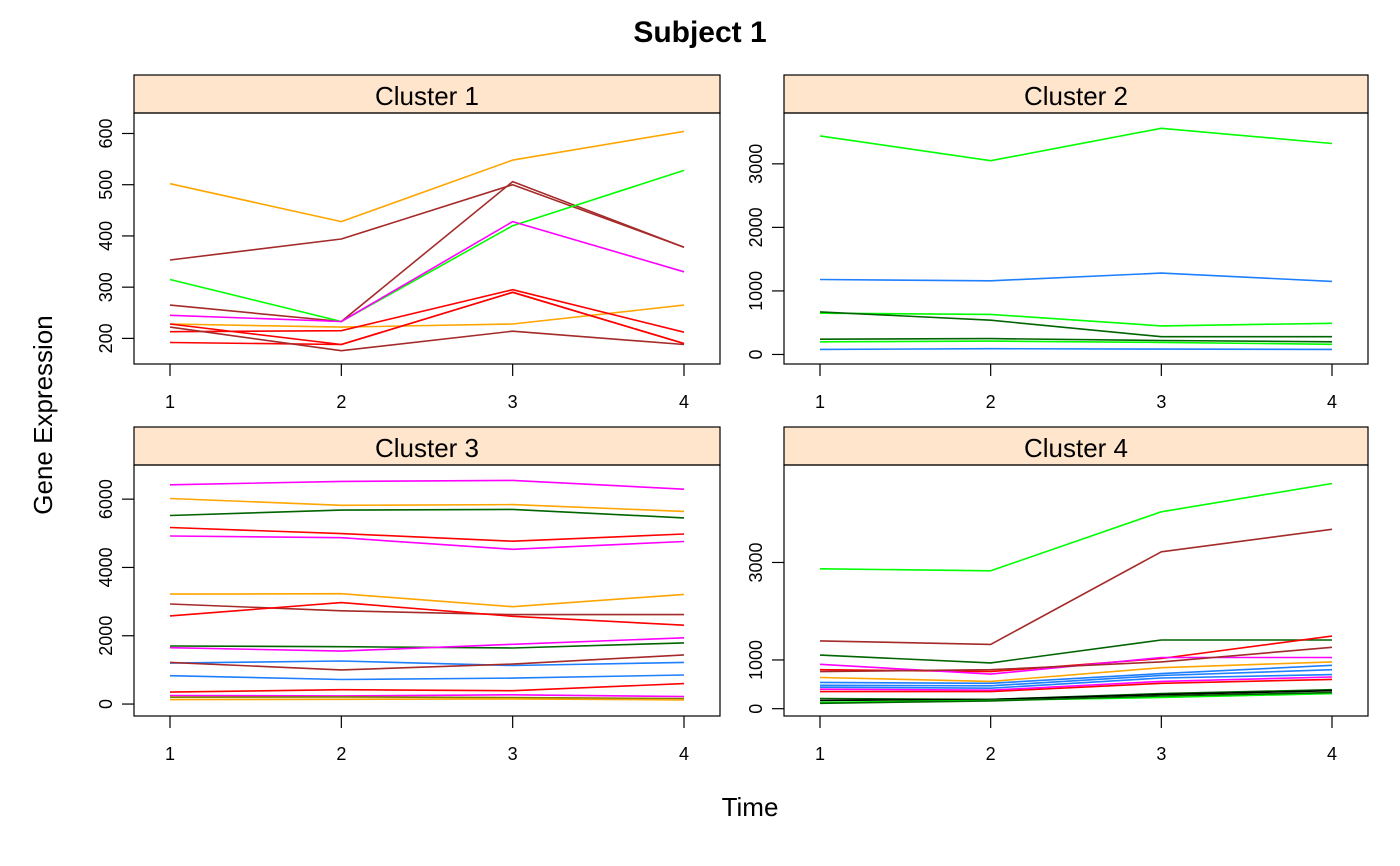 Image resolution: width=1400 pixels, height=866 pixels. What do you see at coordinates (106, 499) in the screenshot?
I see `y-tick-label: 6000` at bounding box center [106, 499].